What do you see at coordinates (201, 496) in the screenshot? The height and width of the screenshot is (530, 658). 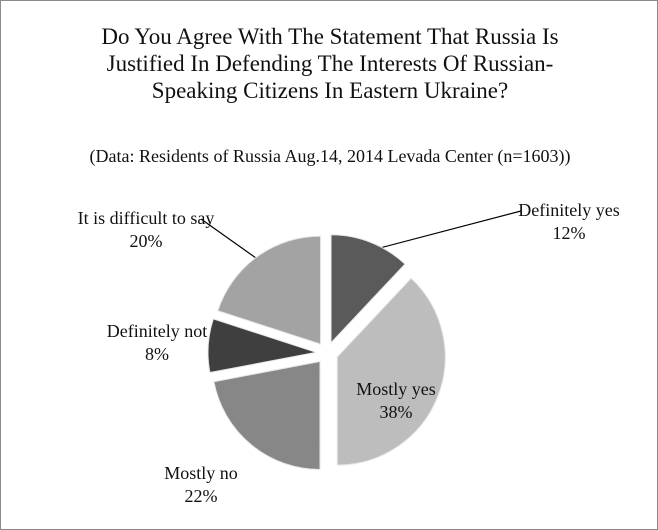 I see `value-label: 22%` at bounding box center [201, 496].